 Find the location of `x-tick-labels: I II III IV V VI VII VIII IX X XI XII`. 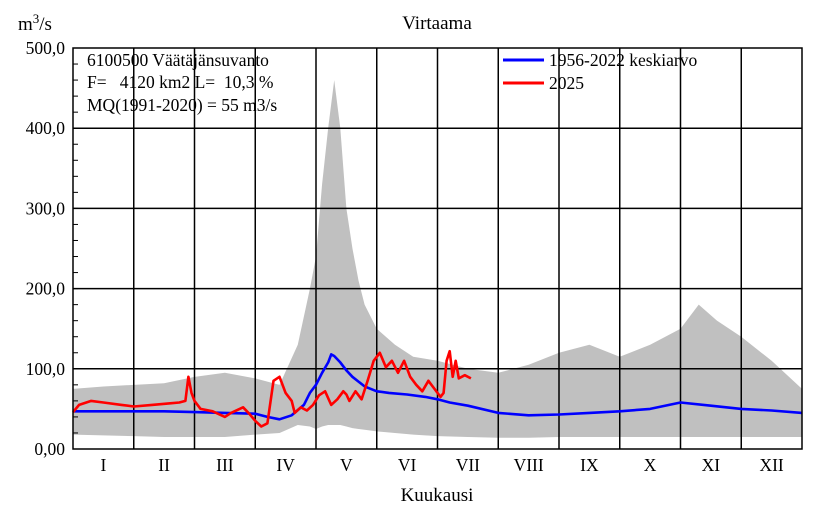

x-tick-labels: I II III IV V VI VII VIII IX X XI XII is located at coordinates (441, 465).